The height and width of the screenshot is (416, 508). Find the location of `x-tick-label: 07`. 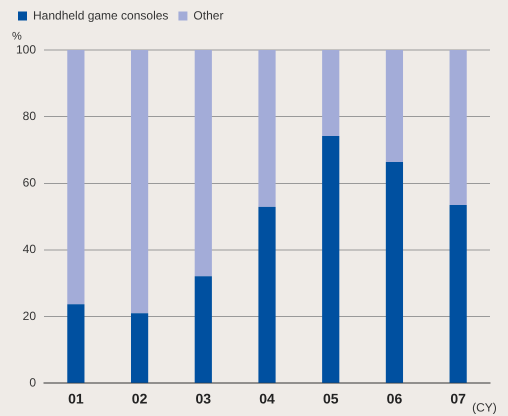

x-tick-label: 07 is located at coordinates (458, 398).